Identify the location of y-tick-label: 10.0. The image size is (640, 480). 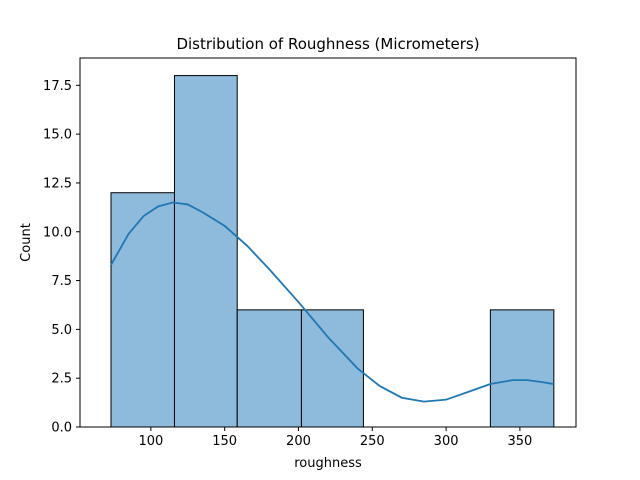
(57, 232).